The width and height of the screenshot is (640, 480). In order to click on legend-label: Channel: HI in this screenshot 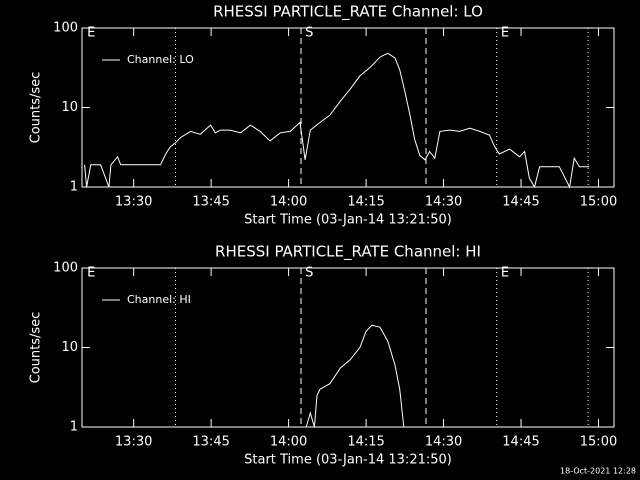, I will do `click(159, 299)`.